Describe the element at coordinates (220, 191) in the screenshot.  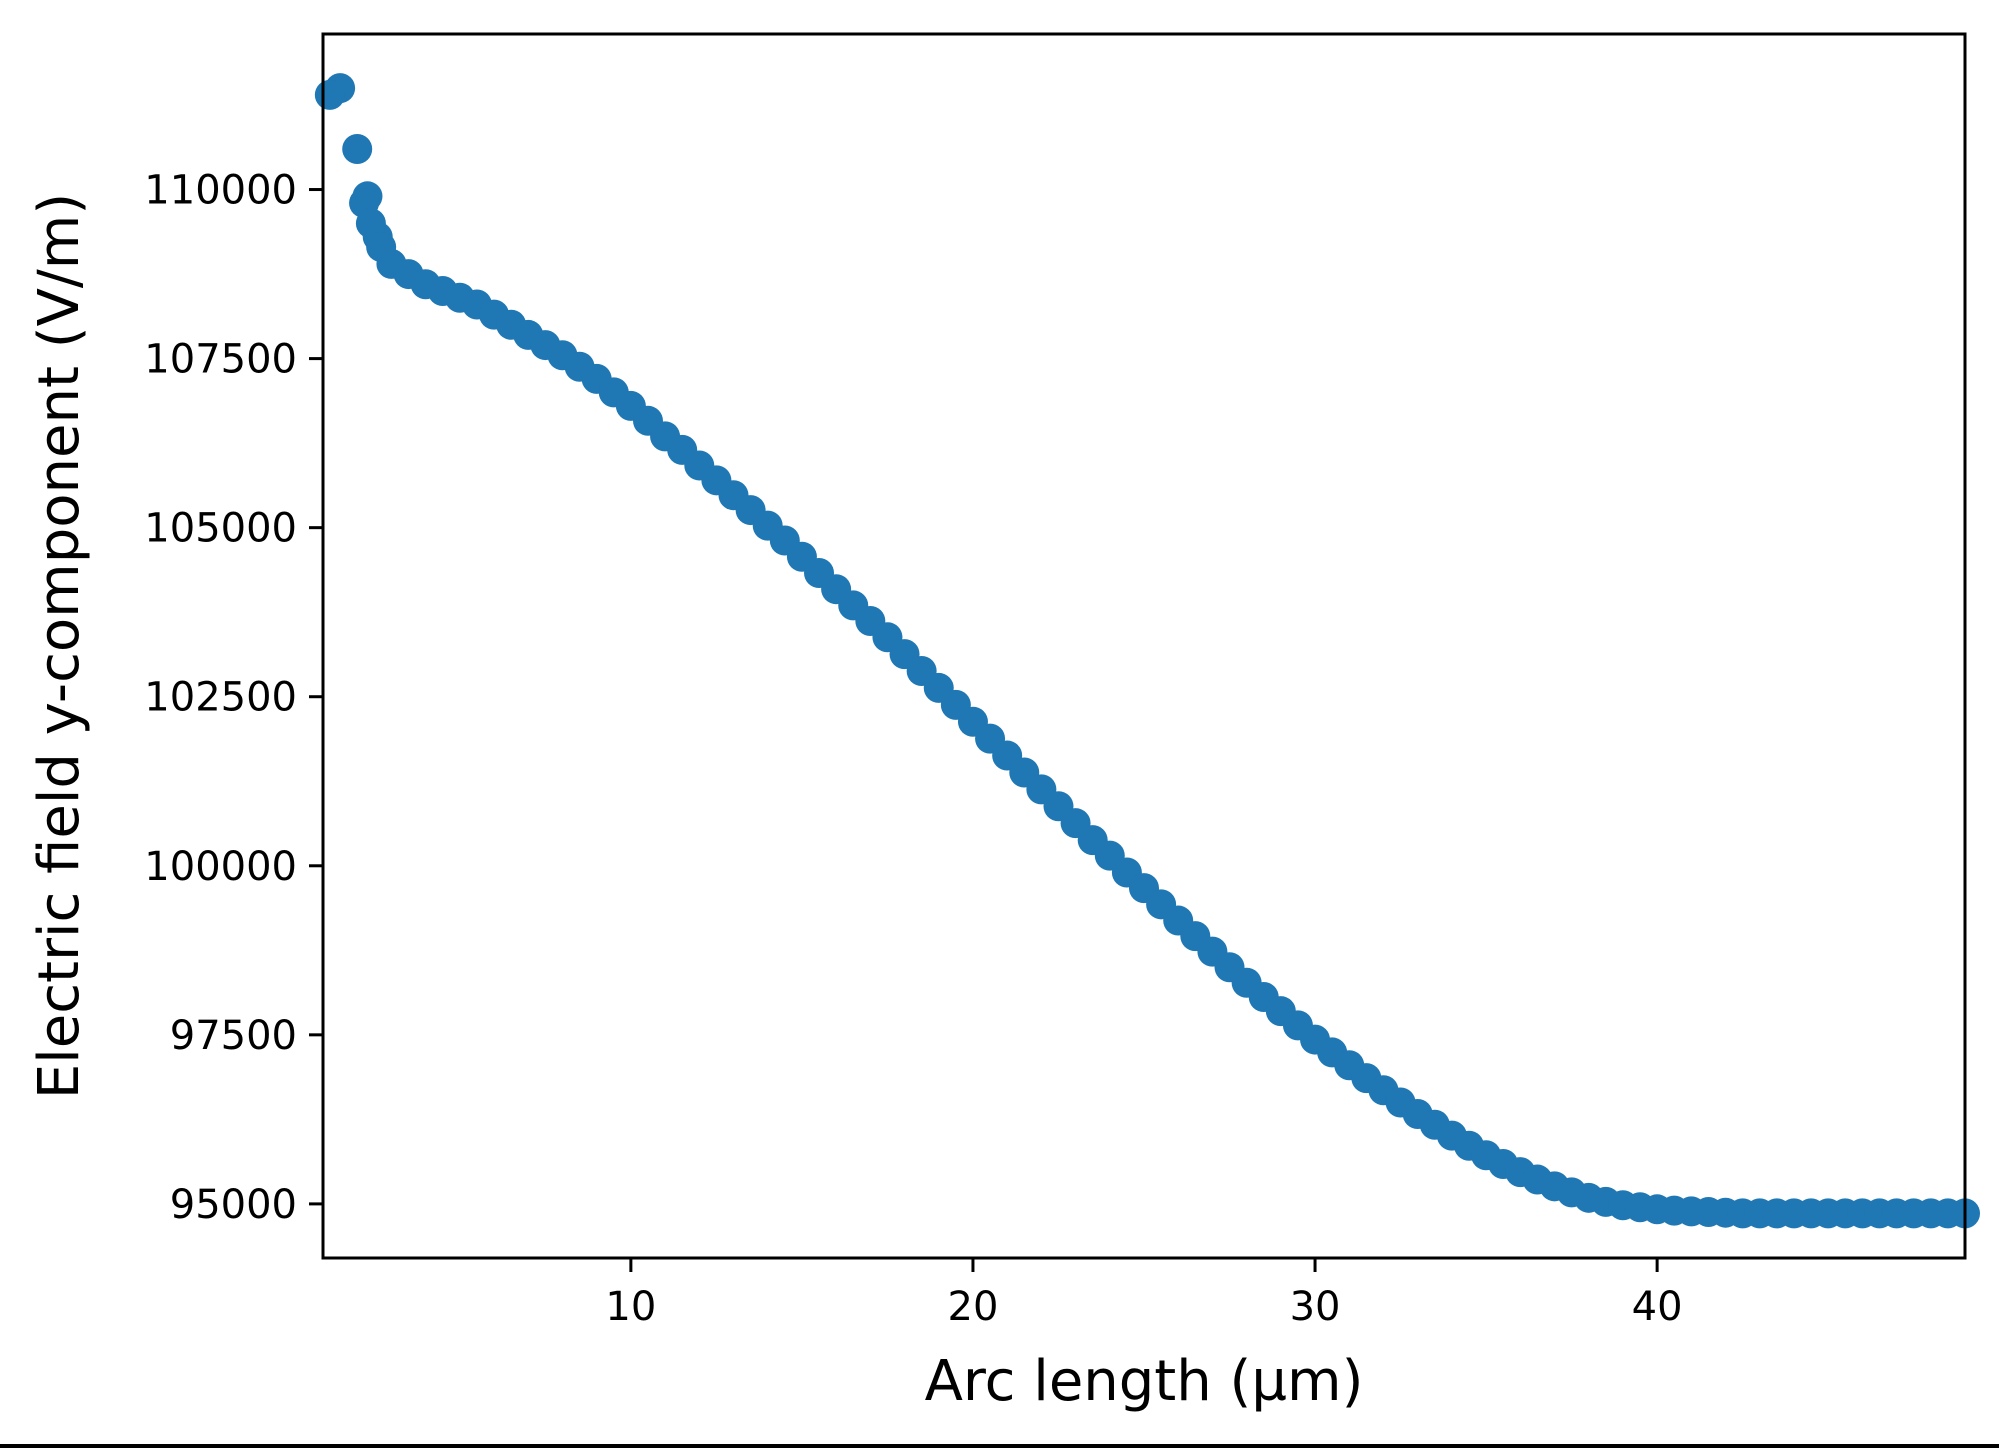
I see `y-tick-label: 110000` at that location.